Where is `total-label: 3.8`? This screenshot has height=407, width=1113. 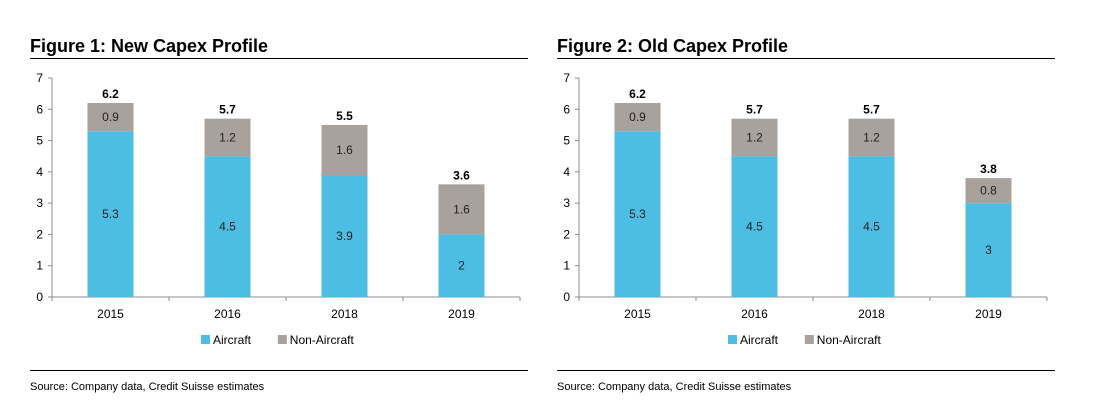
total-label: 3.8 is located at coordinates (988, 169).